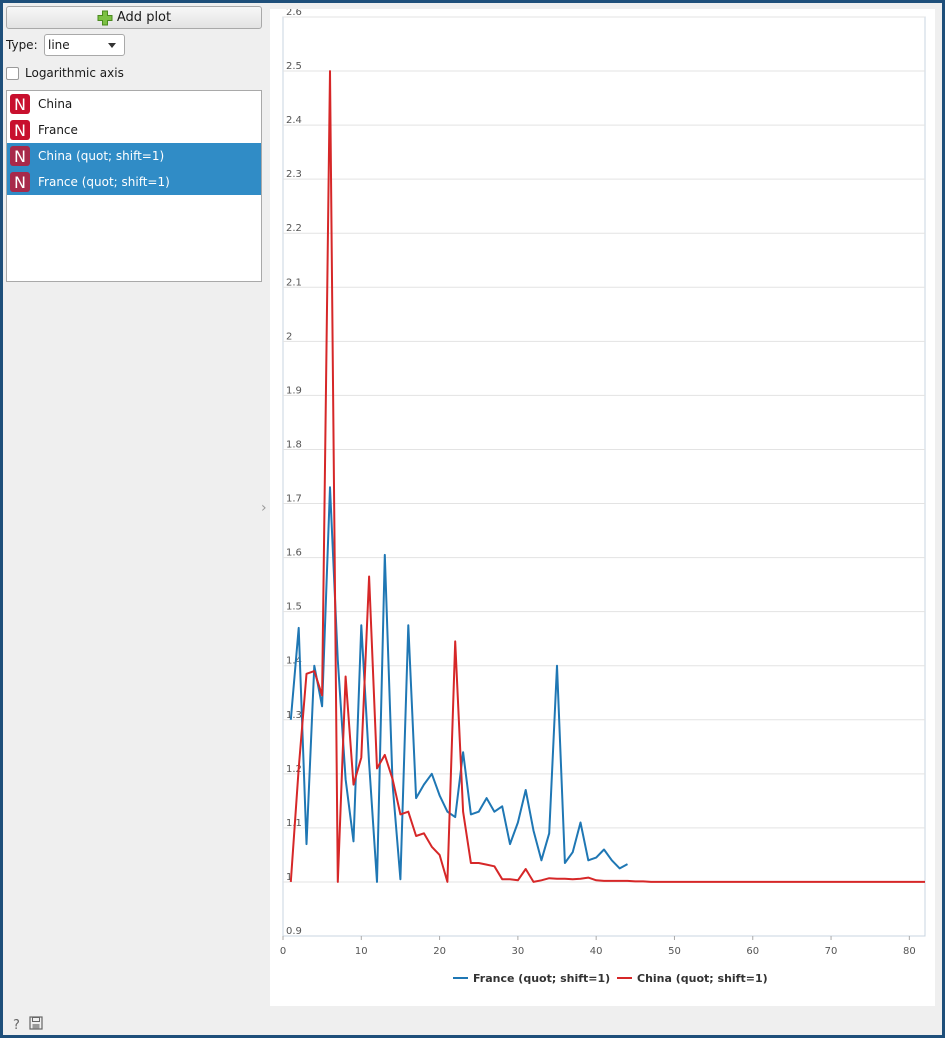  Describe the element at coordinates (55, 104) in the screenshot. I see `list-item-label: China` at that location.